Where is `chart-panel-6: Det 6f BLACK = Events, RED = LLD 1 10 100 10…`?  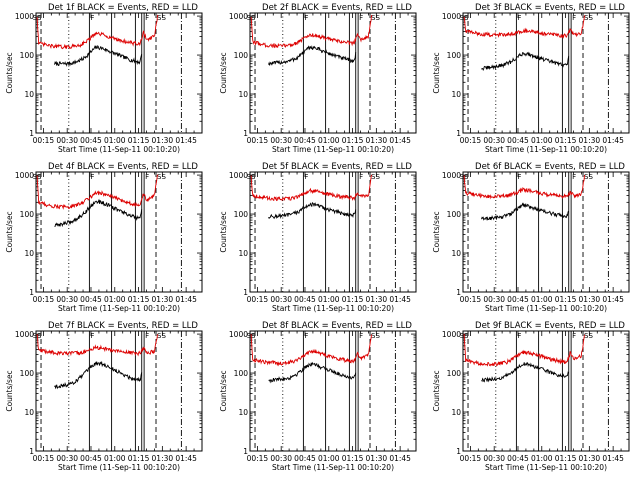 chart-panel-6: Det 6f BLACK = Events, RED = LLD 1 10 100 10… is located at coordinates (531, 237).